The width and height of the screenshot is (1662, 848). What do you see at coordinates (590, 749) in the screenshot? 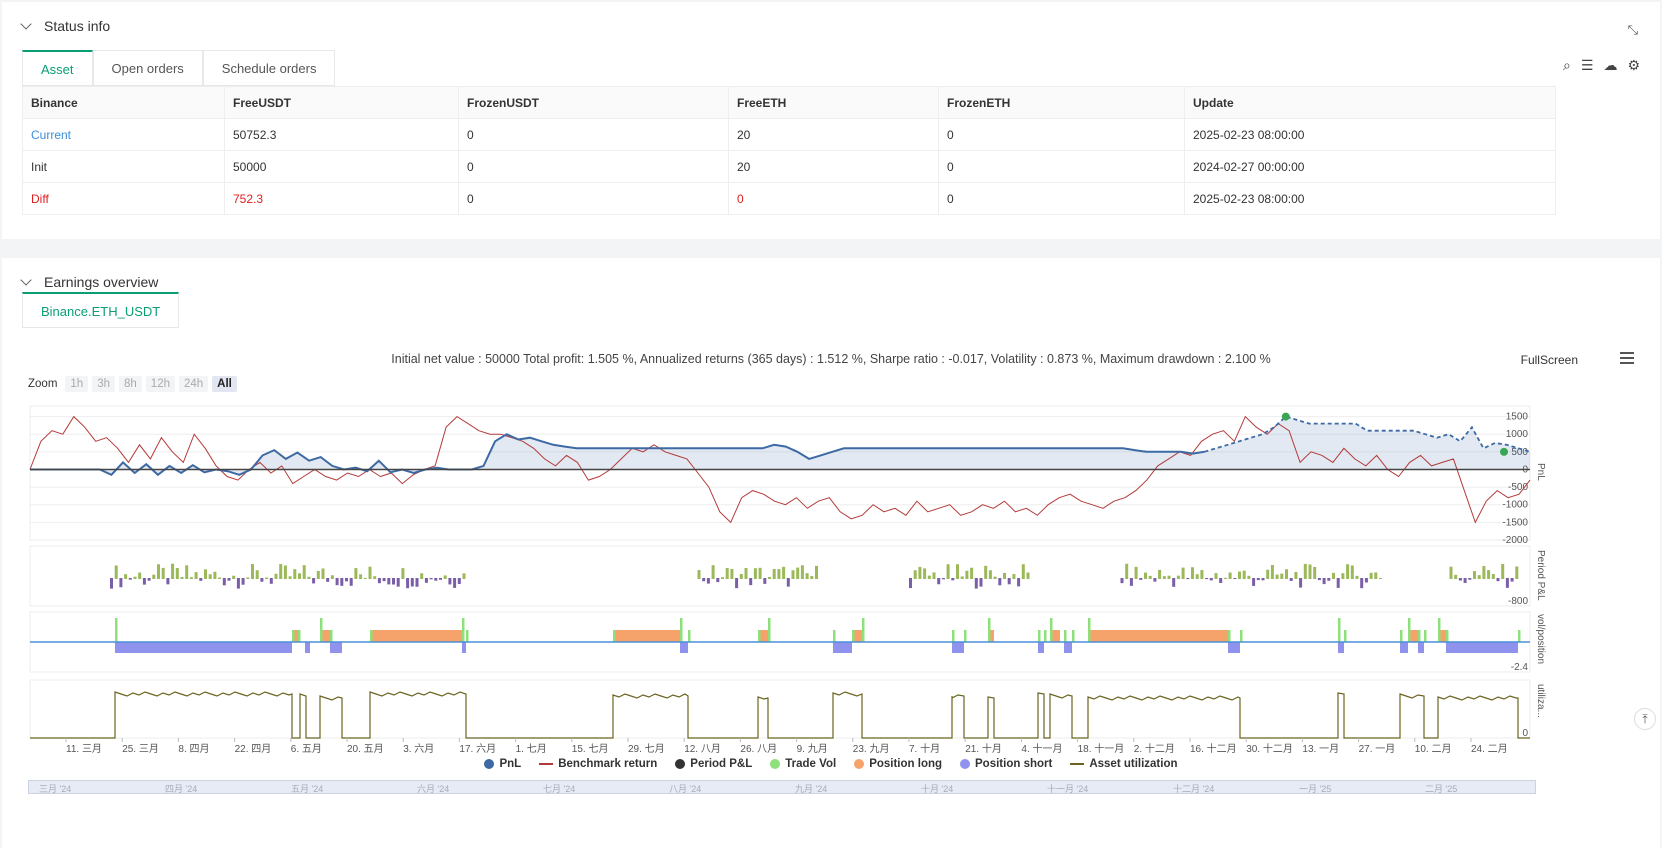
I see `x-tick-label: 15. 七月` at bounding box center [590, 749].